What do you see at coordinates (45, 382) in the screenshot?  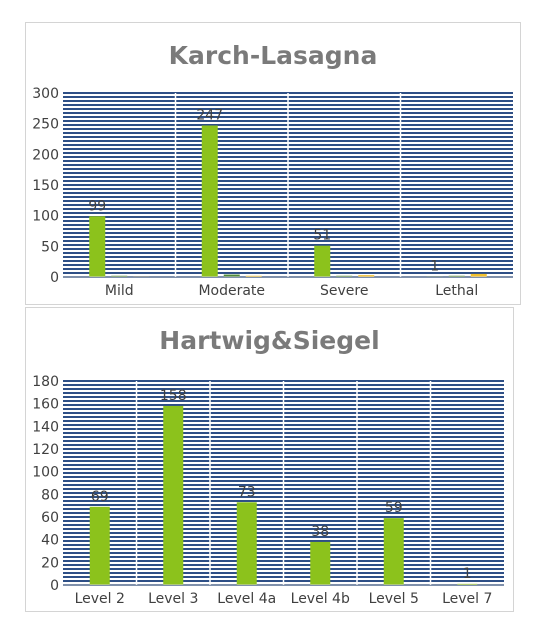 I see `y-tick-label: 180` at bounding box center [45, 382].